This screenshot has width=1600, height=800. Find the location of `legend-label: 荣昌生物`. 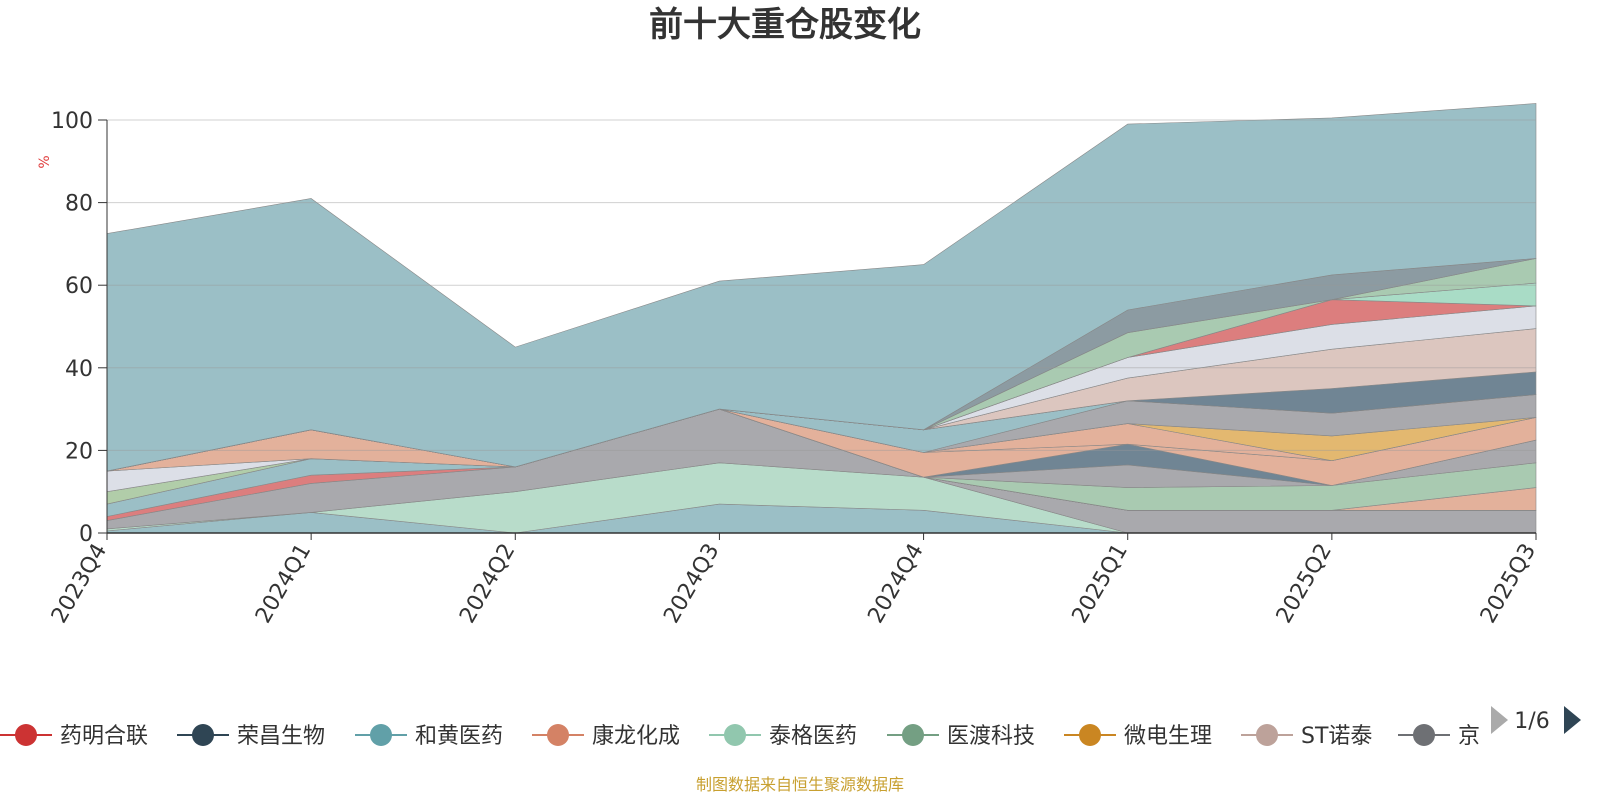

legend-label: 荣昌生物 is located at coordinates (281, 736).